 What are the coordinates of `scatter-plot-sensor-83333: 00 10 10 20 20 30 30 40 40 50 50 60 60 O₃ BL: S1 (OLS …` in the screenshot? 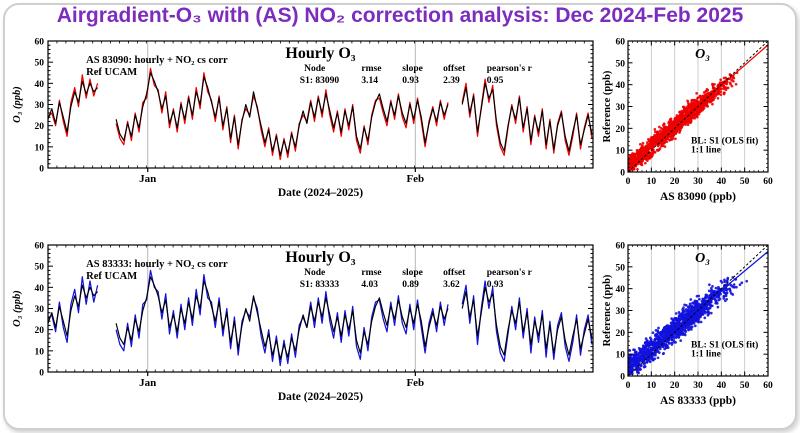 It's located at (687, 325).